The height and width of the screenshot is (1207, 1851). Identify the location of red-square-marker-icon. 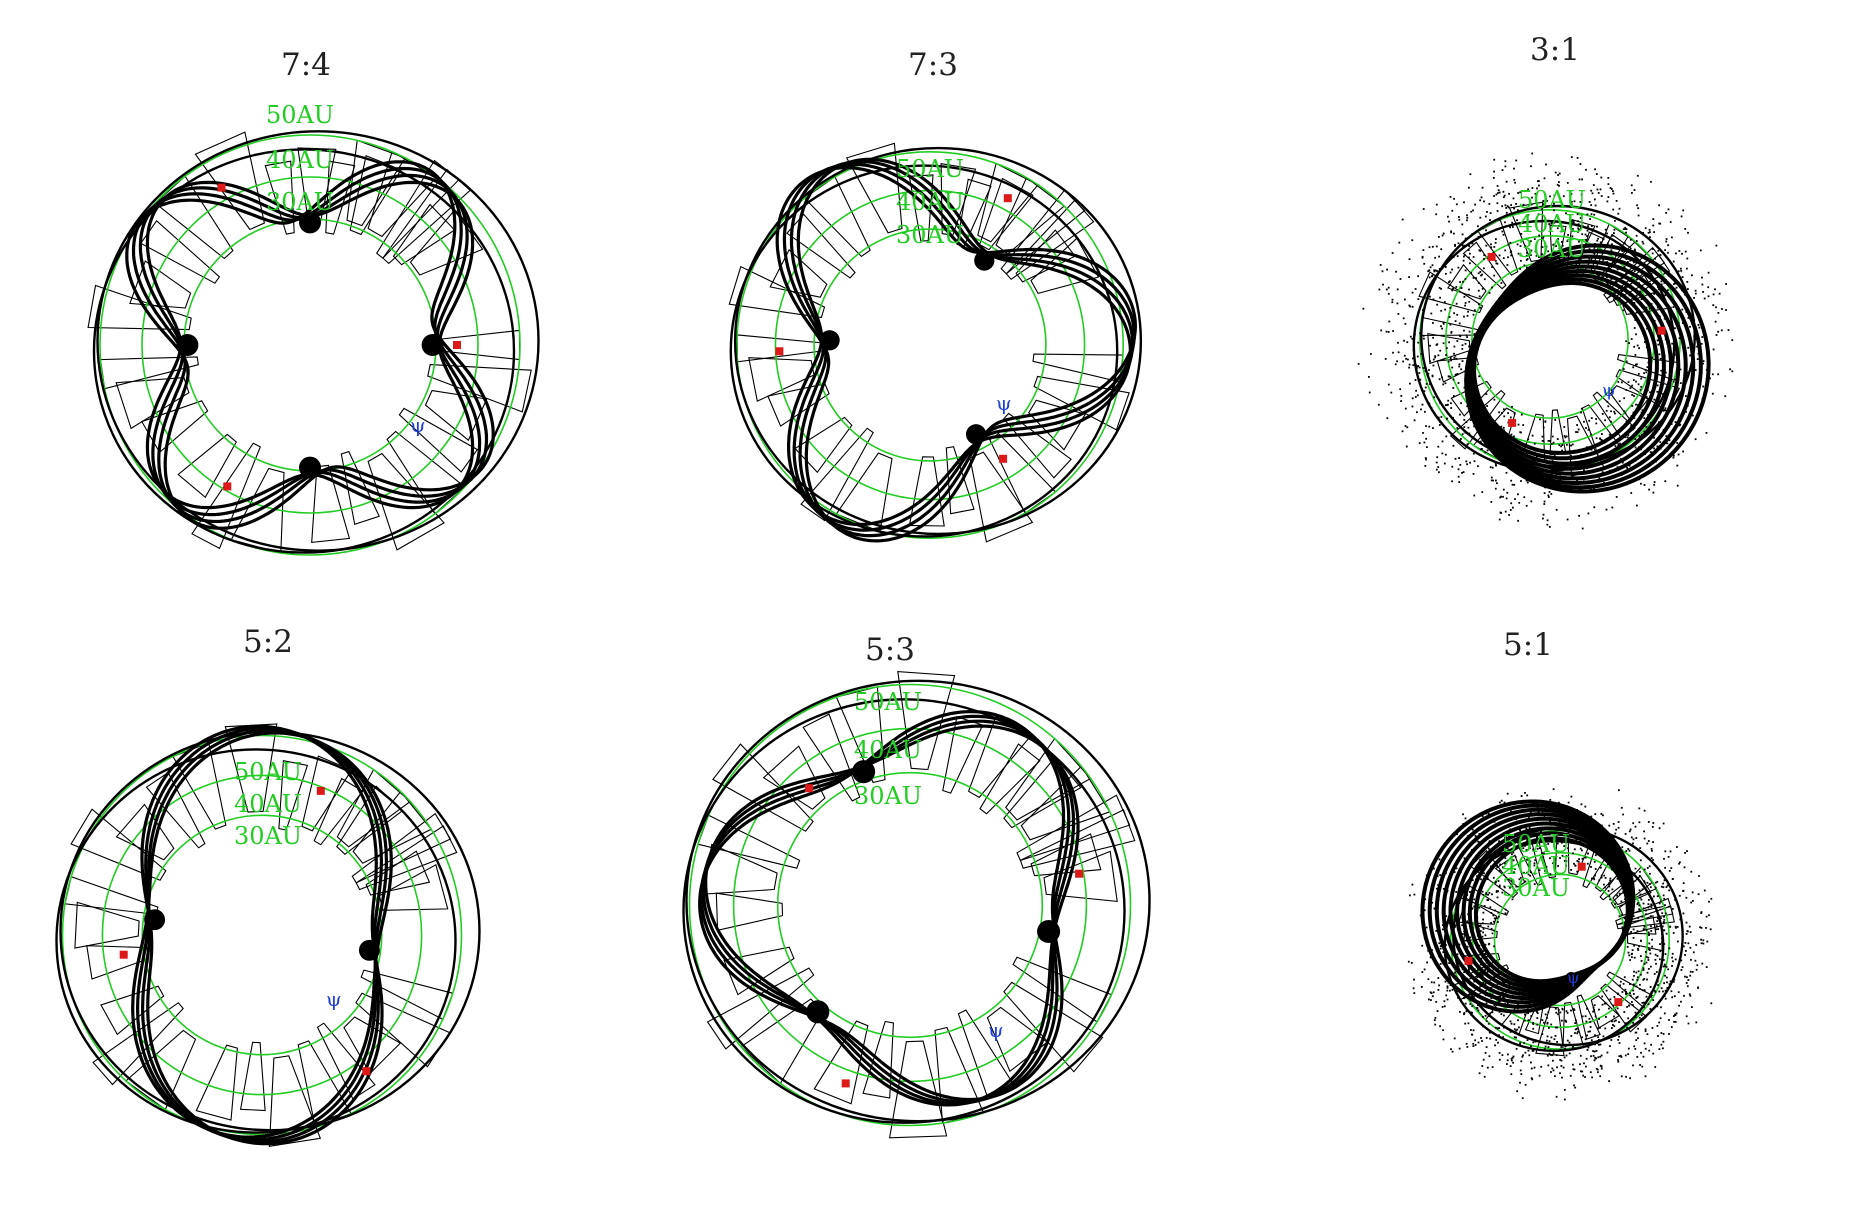
(221, 187).